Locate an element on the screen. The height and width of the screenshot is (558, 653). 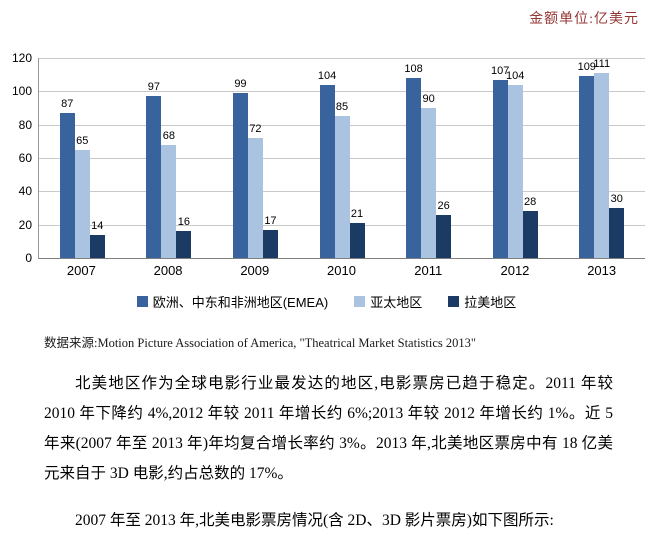
chart-legend: 欧洲、中东和非洲地区(EMEA) 亚太地区 拉美地区 is located at coordinates (326, 301).